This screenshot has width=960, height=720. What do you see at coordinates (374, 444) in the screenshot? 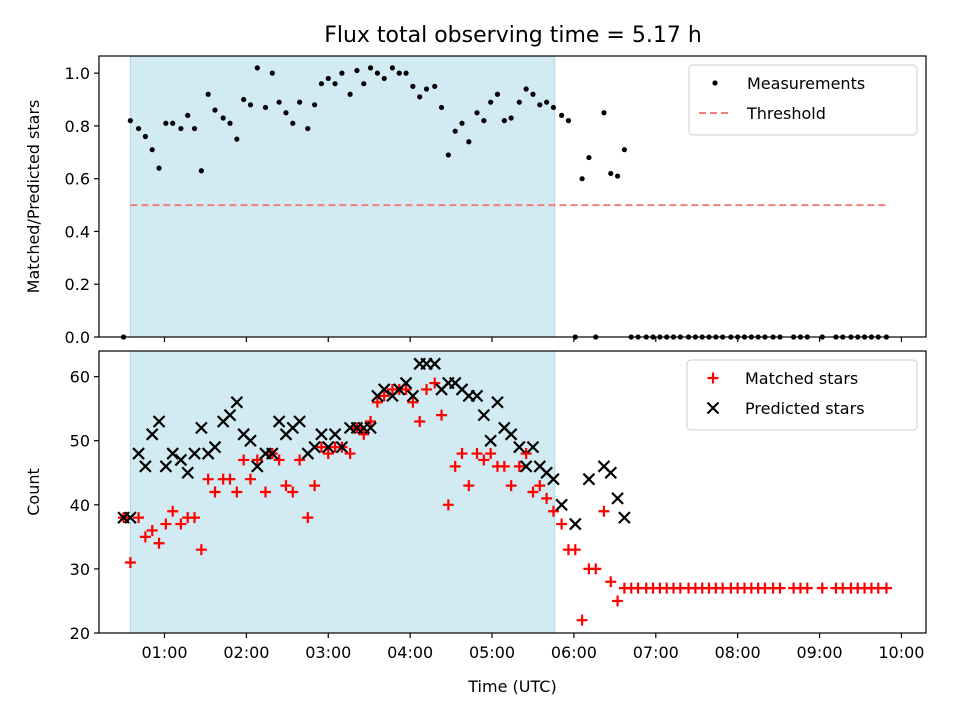
I see `series-predicted-stars` at bounding box center [374, 444].